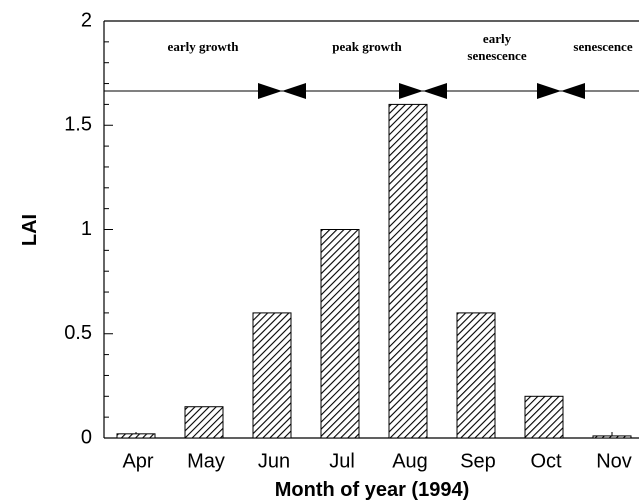 The width and height of the screenshot is (639, 504). What do you see at coordinates (78, 125) in the screenshot?
I see `y-tick-label: 1.5` at bounding box center [78, 125].